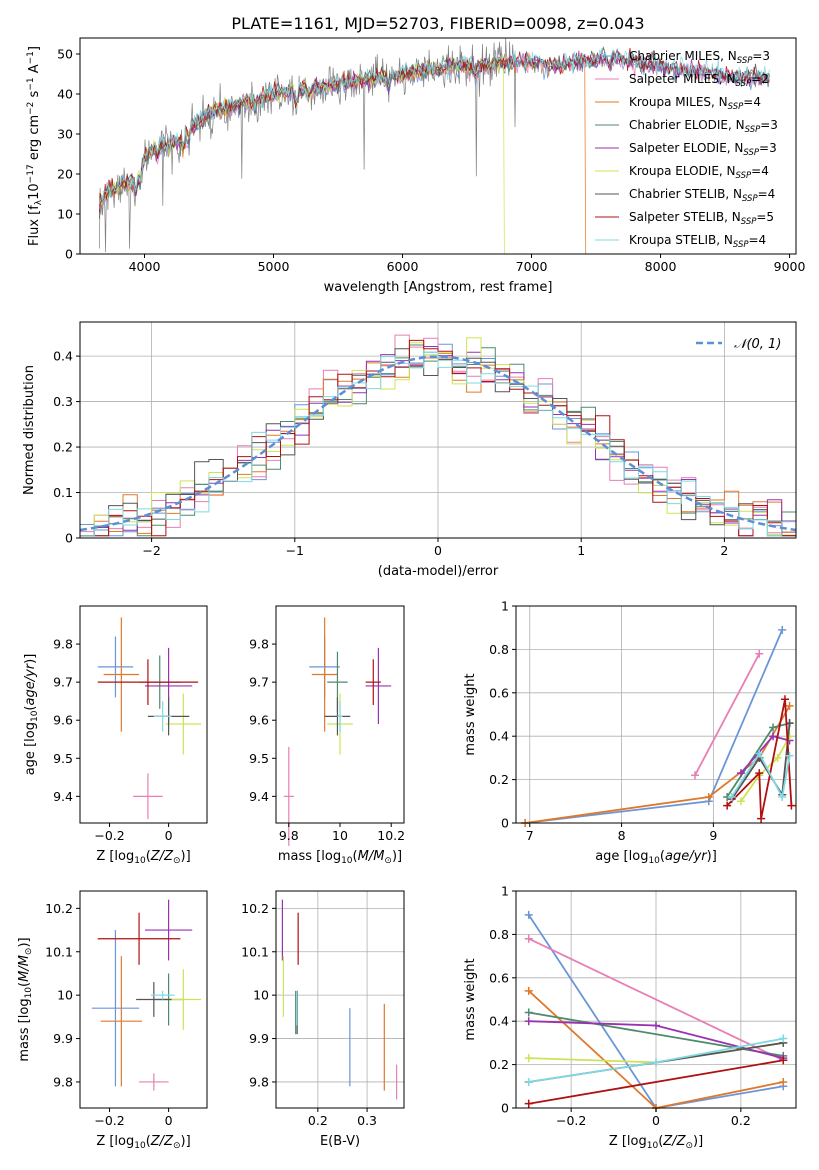  Describe the element at coordinates (309, 856) in the screenshot. I see `label-part: mass [log` at that location.